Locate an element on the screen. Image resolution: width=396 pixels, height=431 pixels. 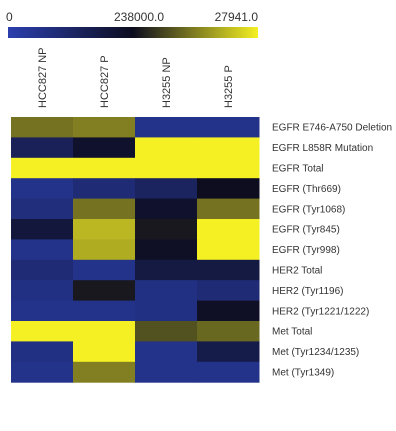
scale-high-label: 27941.0 is located at coordinates (237, 17).